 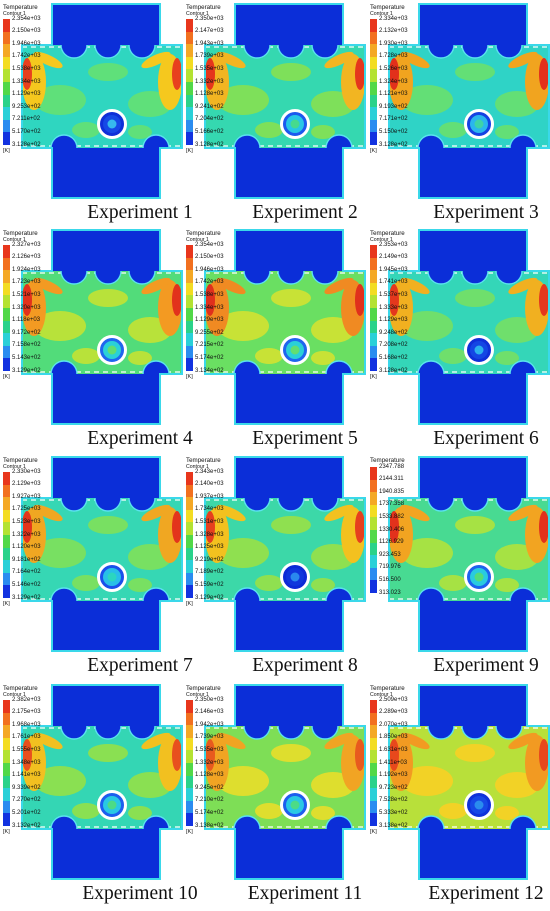 What do you see at coordinates (479, 577) in the screenshot?
I see `cylinder-ring` at bounding box center [479, 577].